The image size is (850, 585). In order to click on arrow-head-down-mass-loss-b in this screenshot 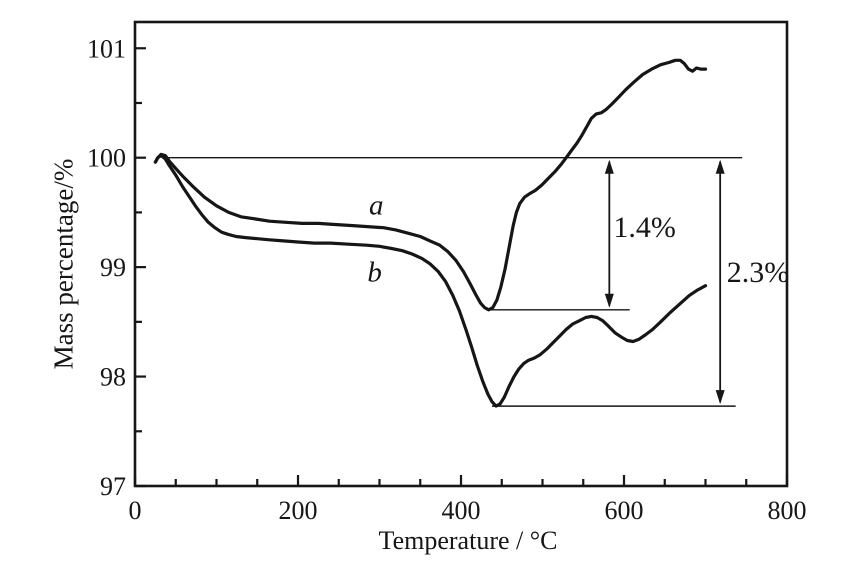, I will do `click(720, 397)`.